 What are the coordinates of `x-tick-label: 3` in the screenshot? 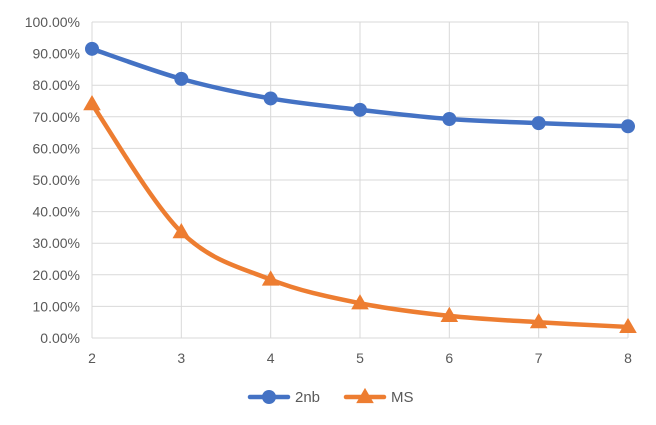 It's located at (181, 358).